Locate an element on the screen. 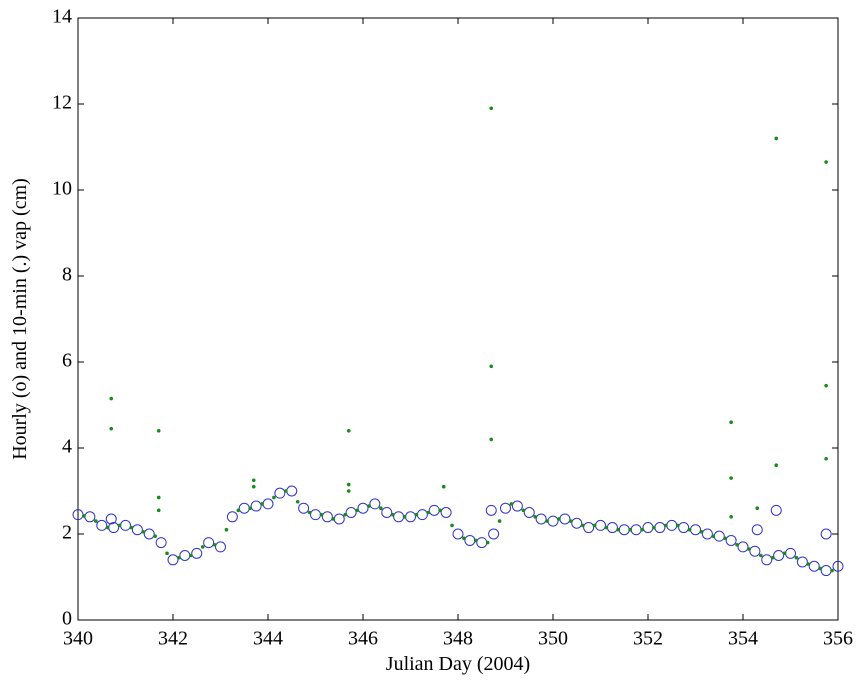  x-tick-label: 340 is located at coordinates (78, 639).